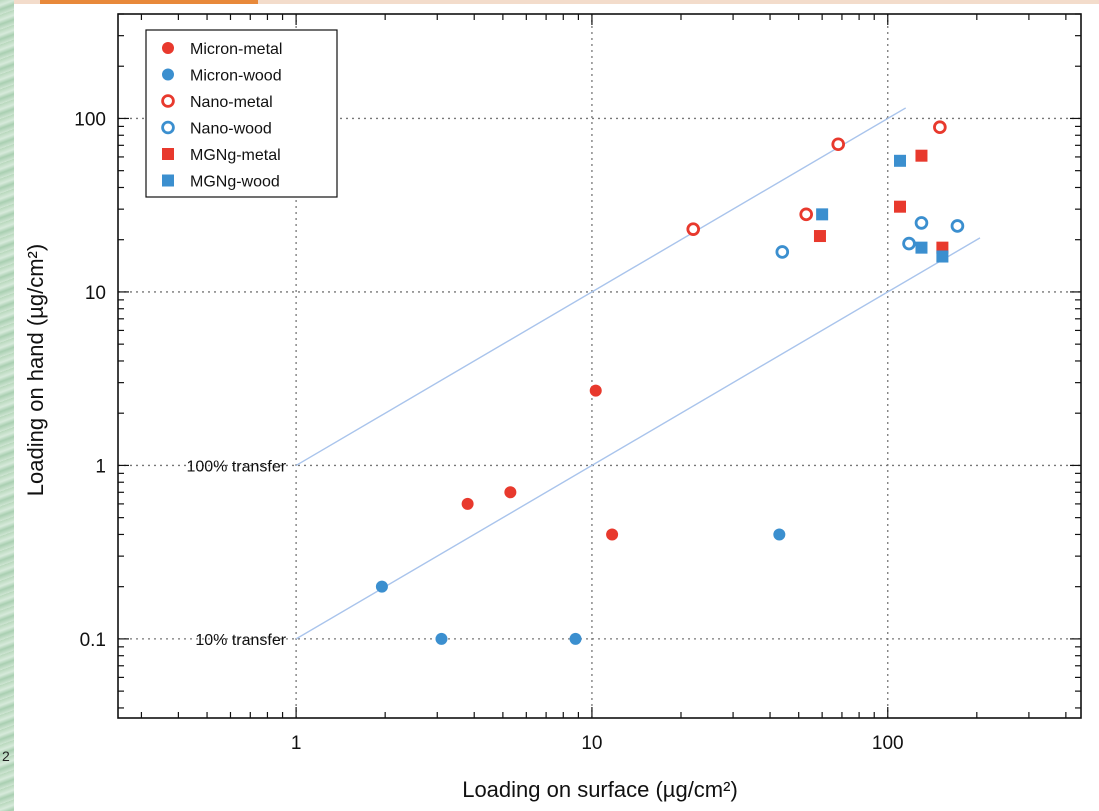 The image size is (1099, 811). What do you see at coordinates (240, 640) in the screenshot?
I see `reference-line-label: 10% transfer` at bounding box center [240, 640].